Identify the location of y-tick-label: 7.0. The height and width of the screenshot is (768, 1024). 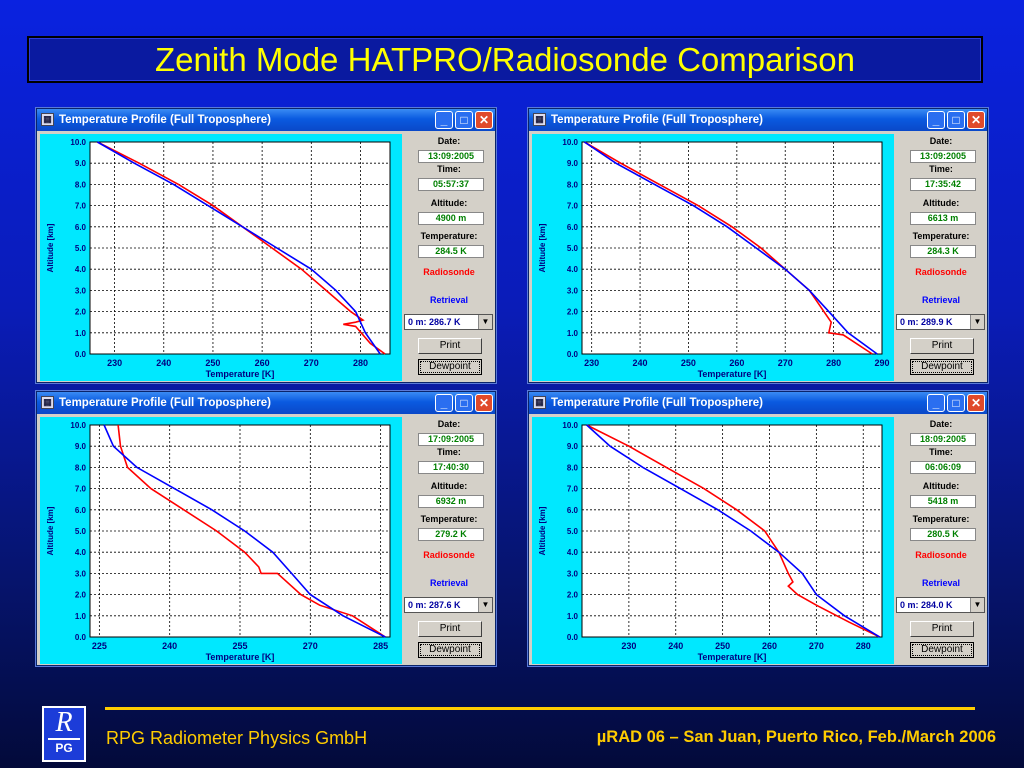
(573, 489).